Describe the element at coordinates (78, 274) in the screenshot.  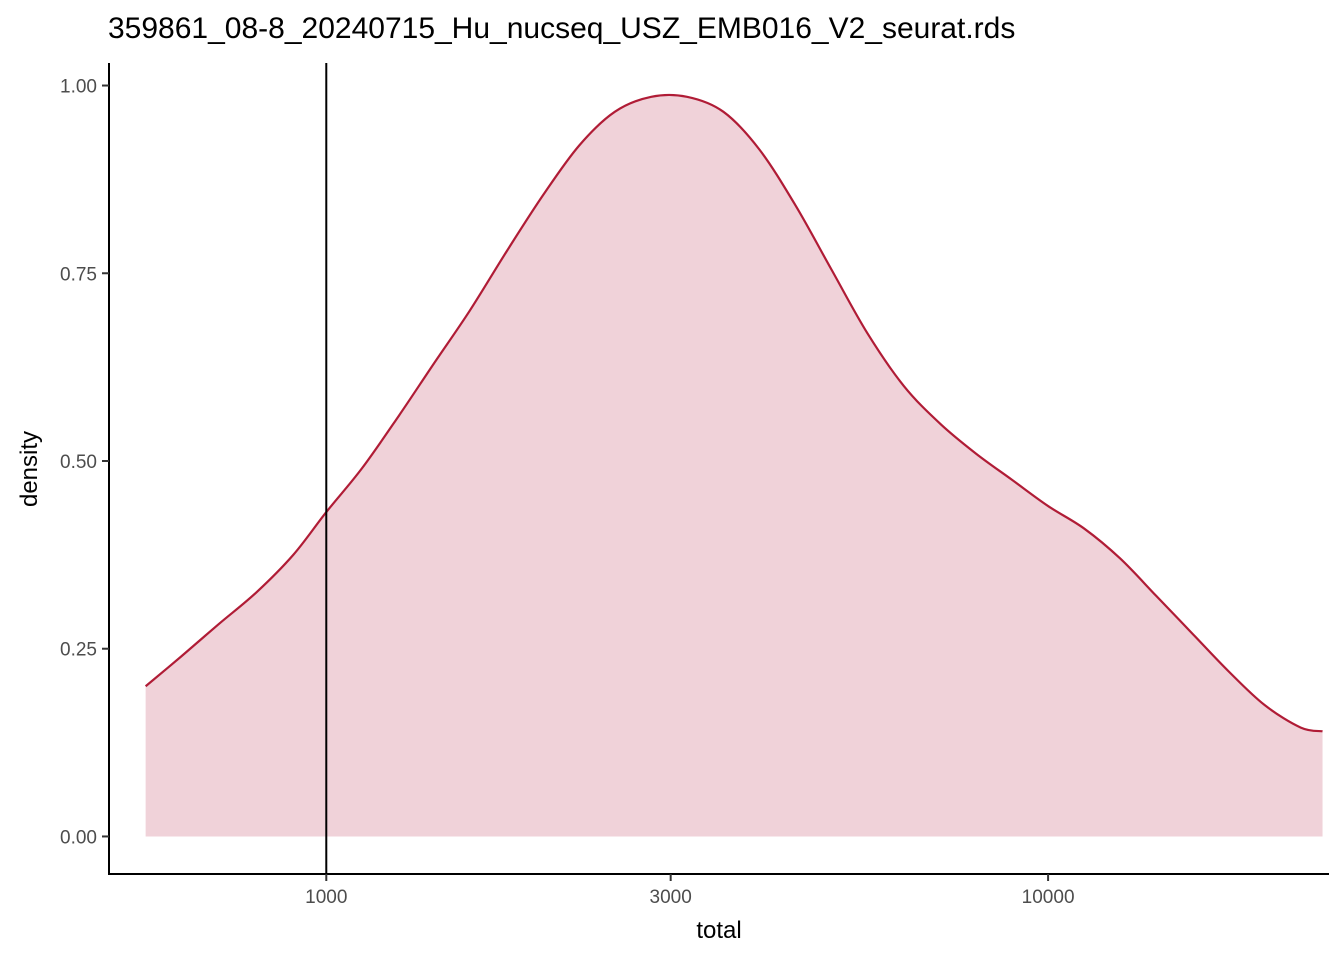
I see `y-tick-label: 0.75` at that location.